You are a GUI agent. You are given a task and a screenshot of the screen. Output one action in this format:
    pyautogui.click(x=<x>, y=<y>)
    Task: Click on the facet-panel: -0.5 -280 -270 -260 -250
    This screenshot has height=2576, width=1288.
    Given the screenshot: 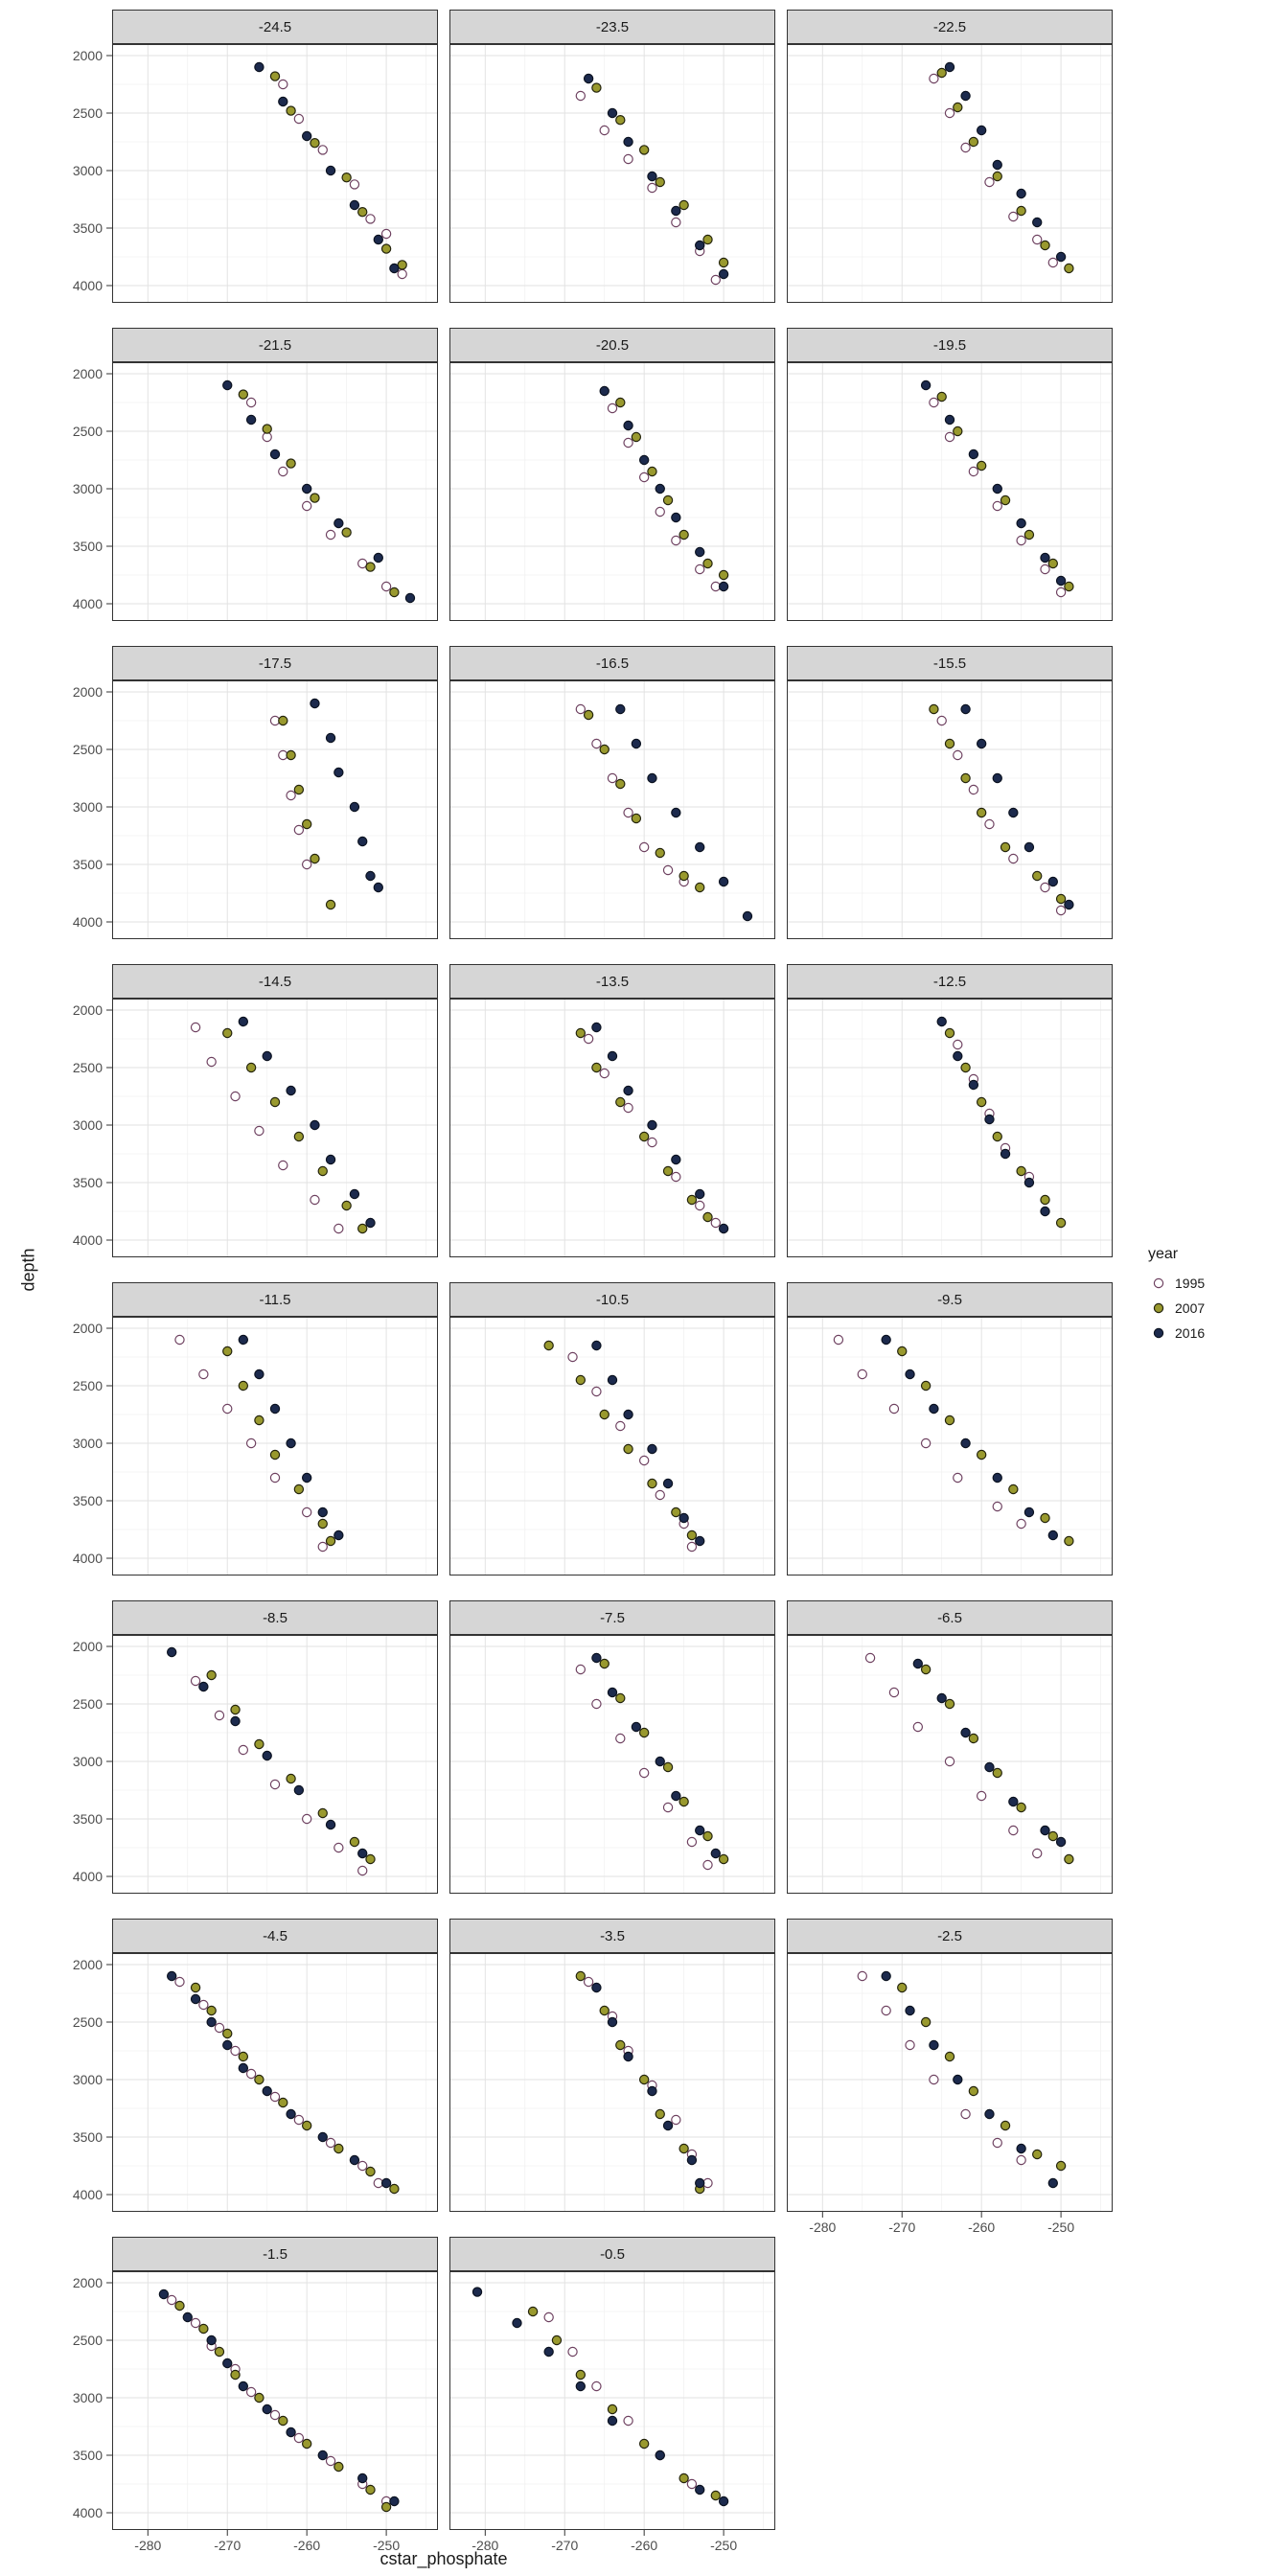 What is the action you would take?
    pyautogui.click(x=612, y=2395)
    